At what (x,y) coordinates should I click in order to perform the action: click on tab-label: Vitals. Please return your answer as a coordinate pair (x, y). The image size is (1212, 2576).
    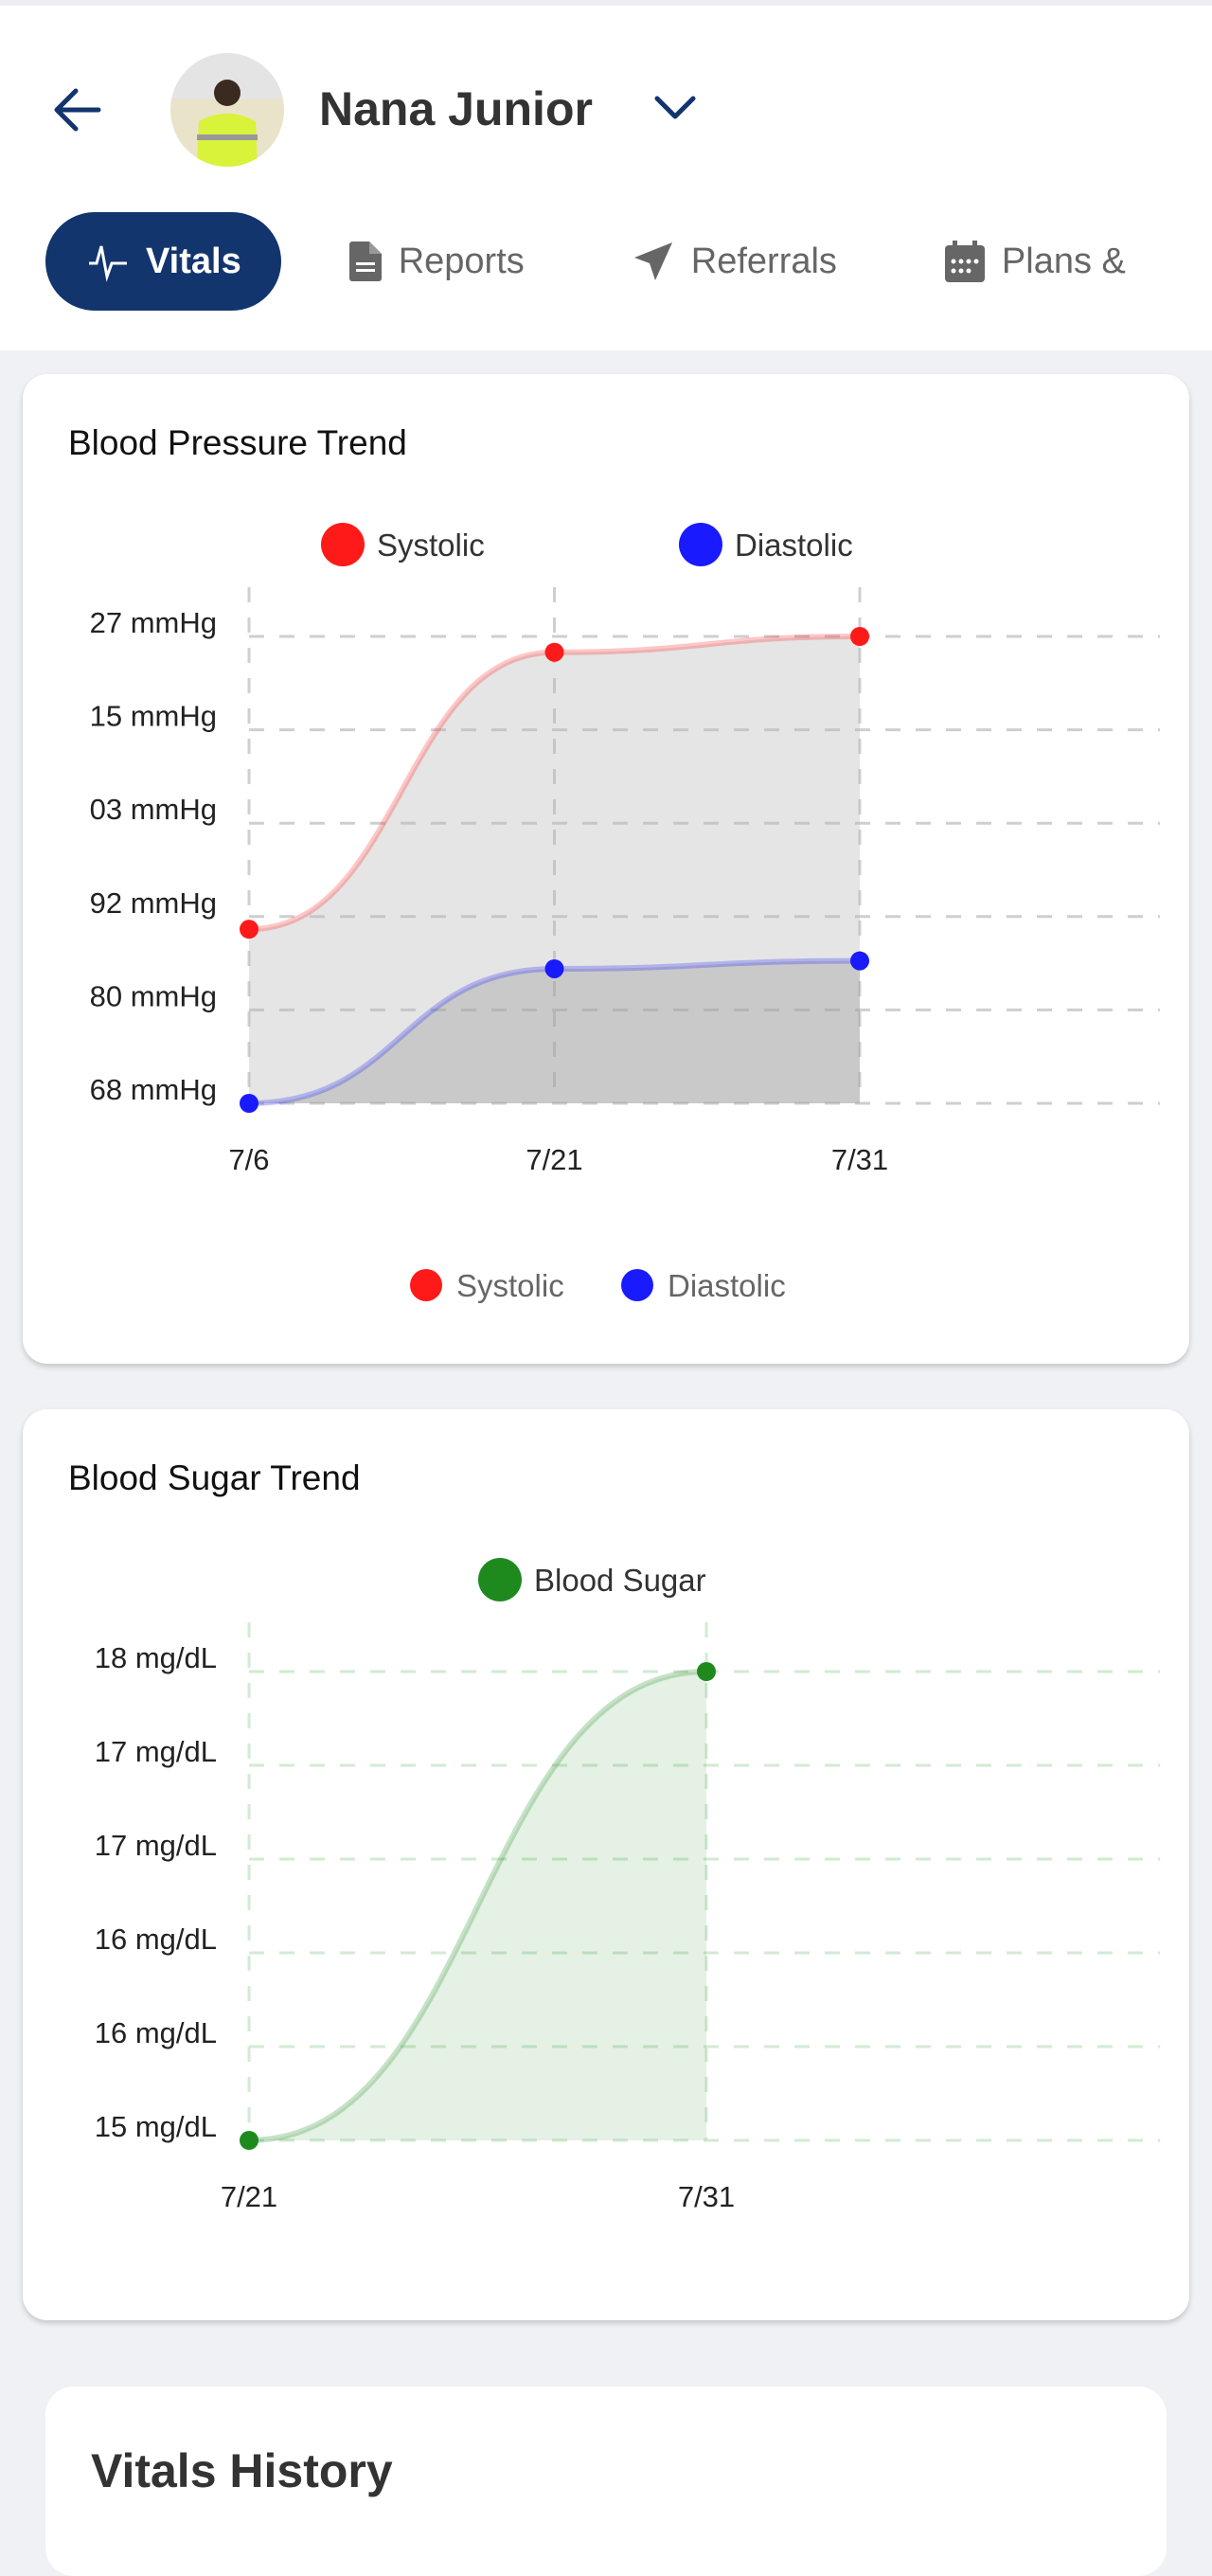
    Looking at the image, I should click on (193, 261).